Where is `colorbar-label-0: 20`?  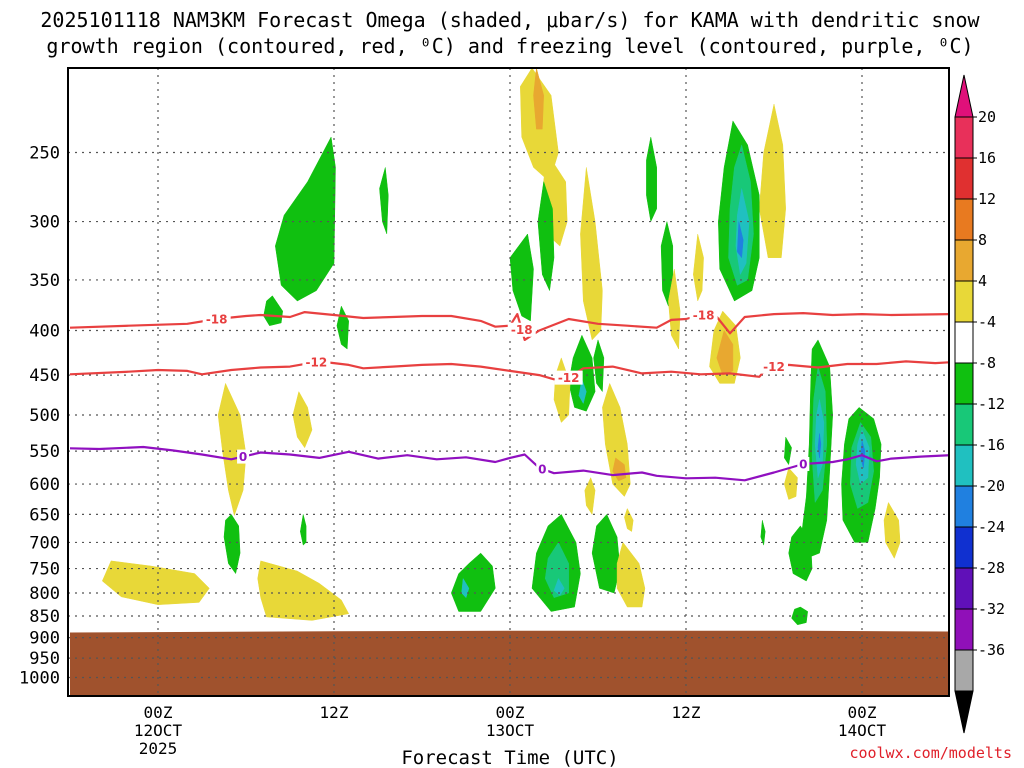
colorbar-label-0: 20 is located at coordinates (987, 117).